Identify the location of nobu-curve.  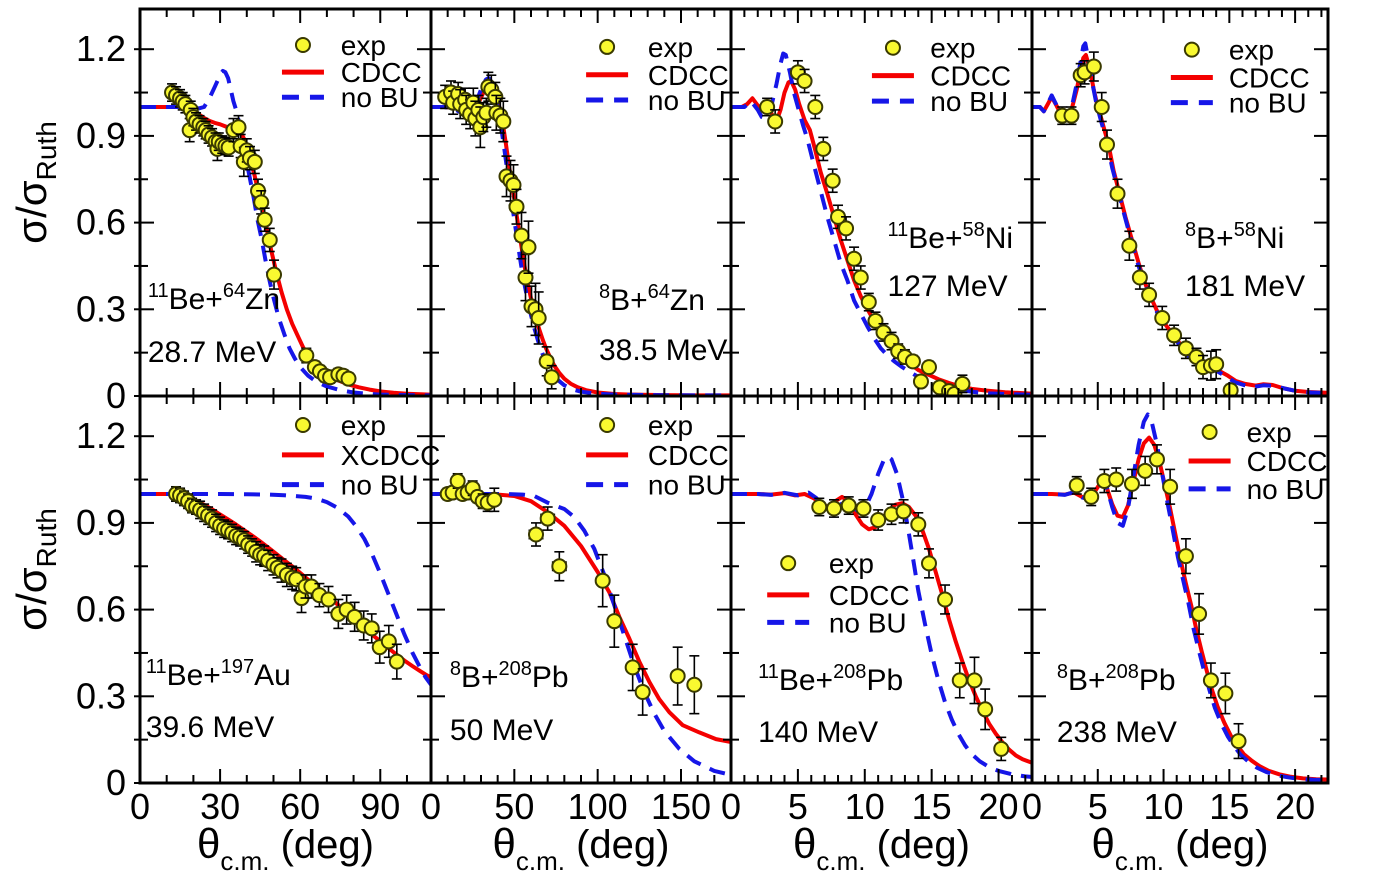
(881, 223).